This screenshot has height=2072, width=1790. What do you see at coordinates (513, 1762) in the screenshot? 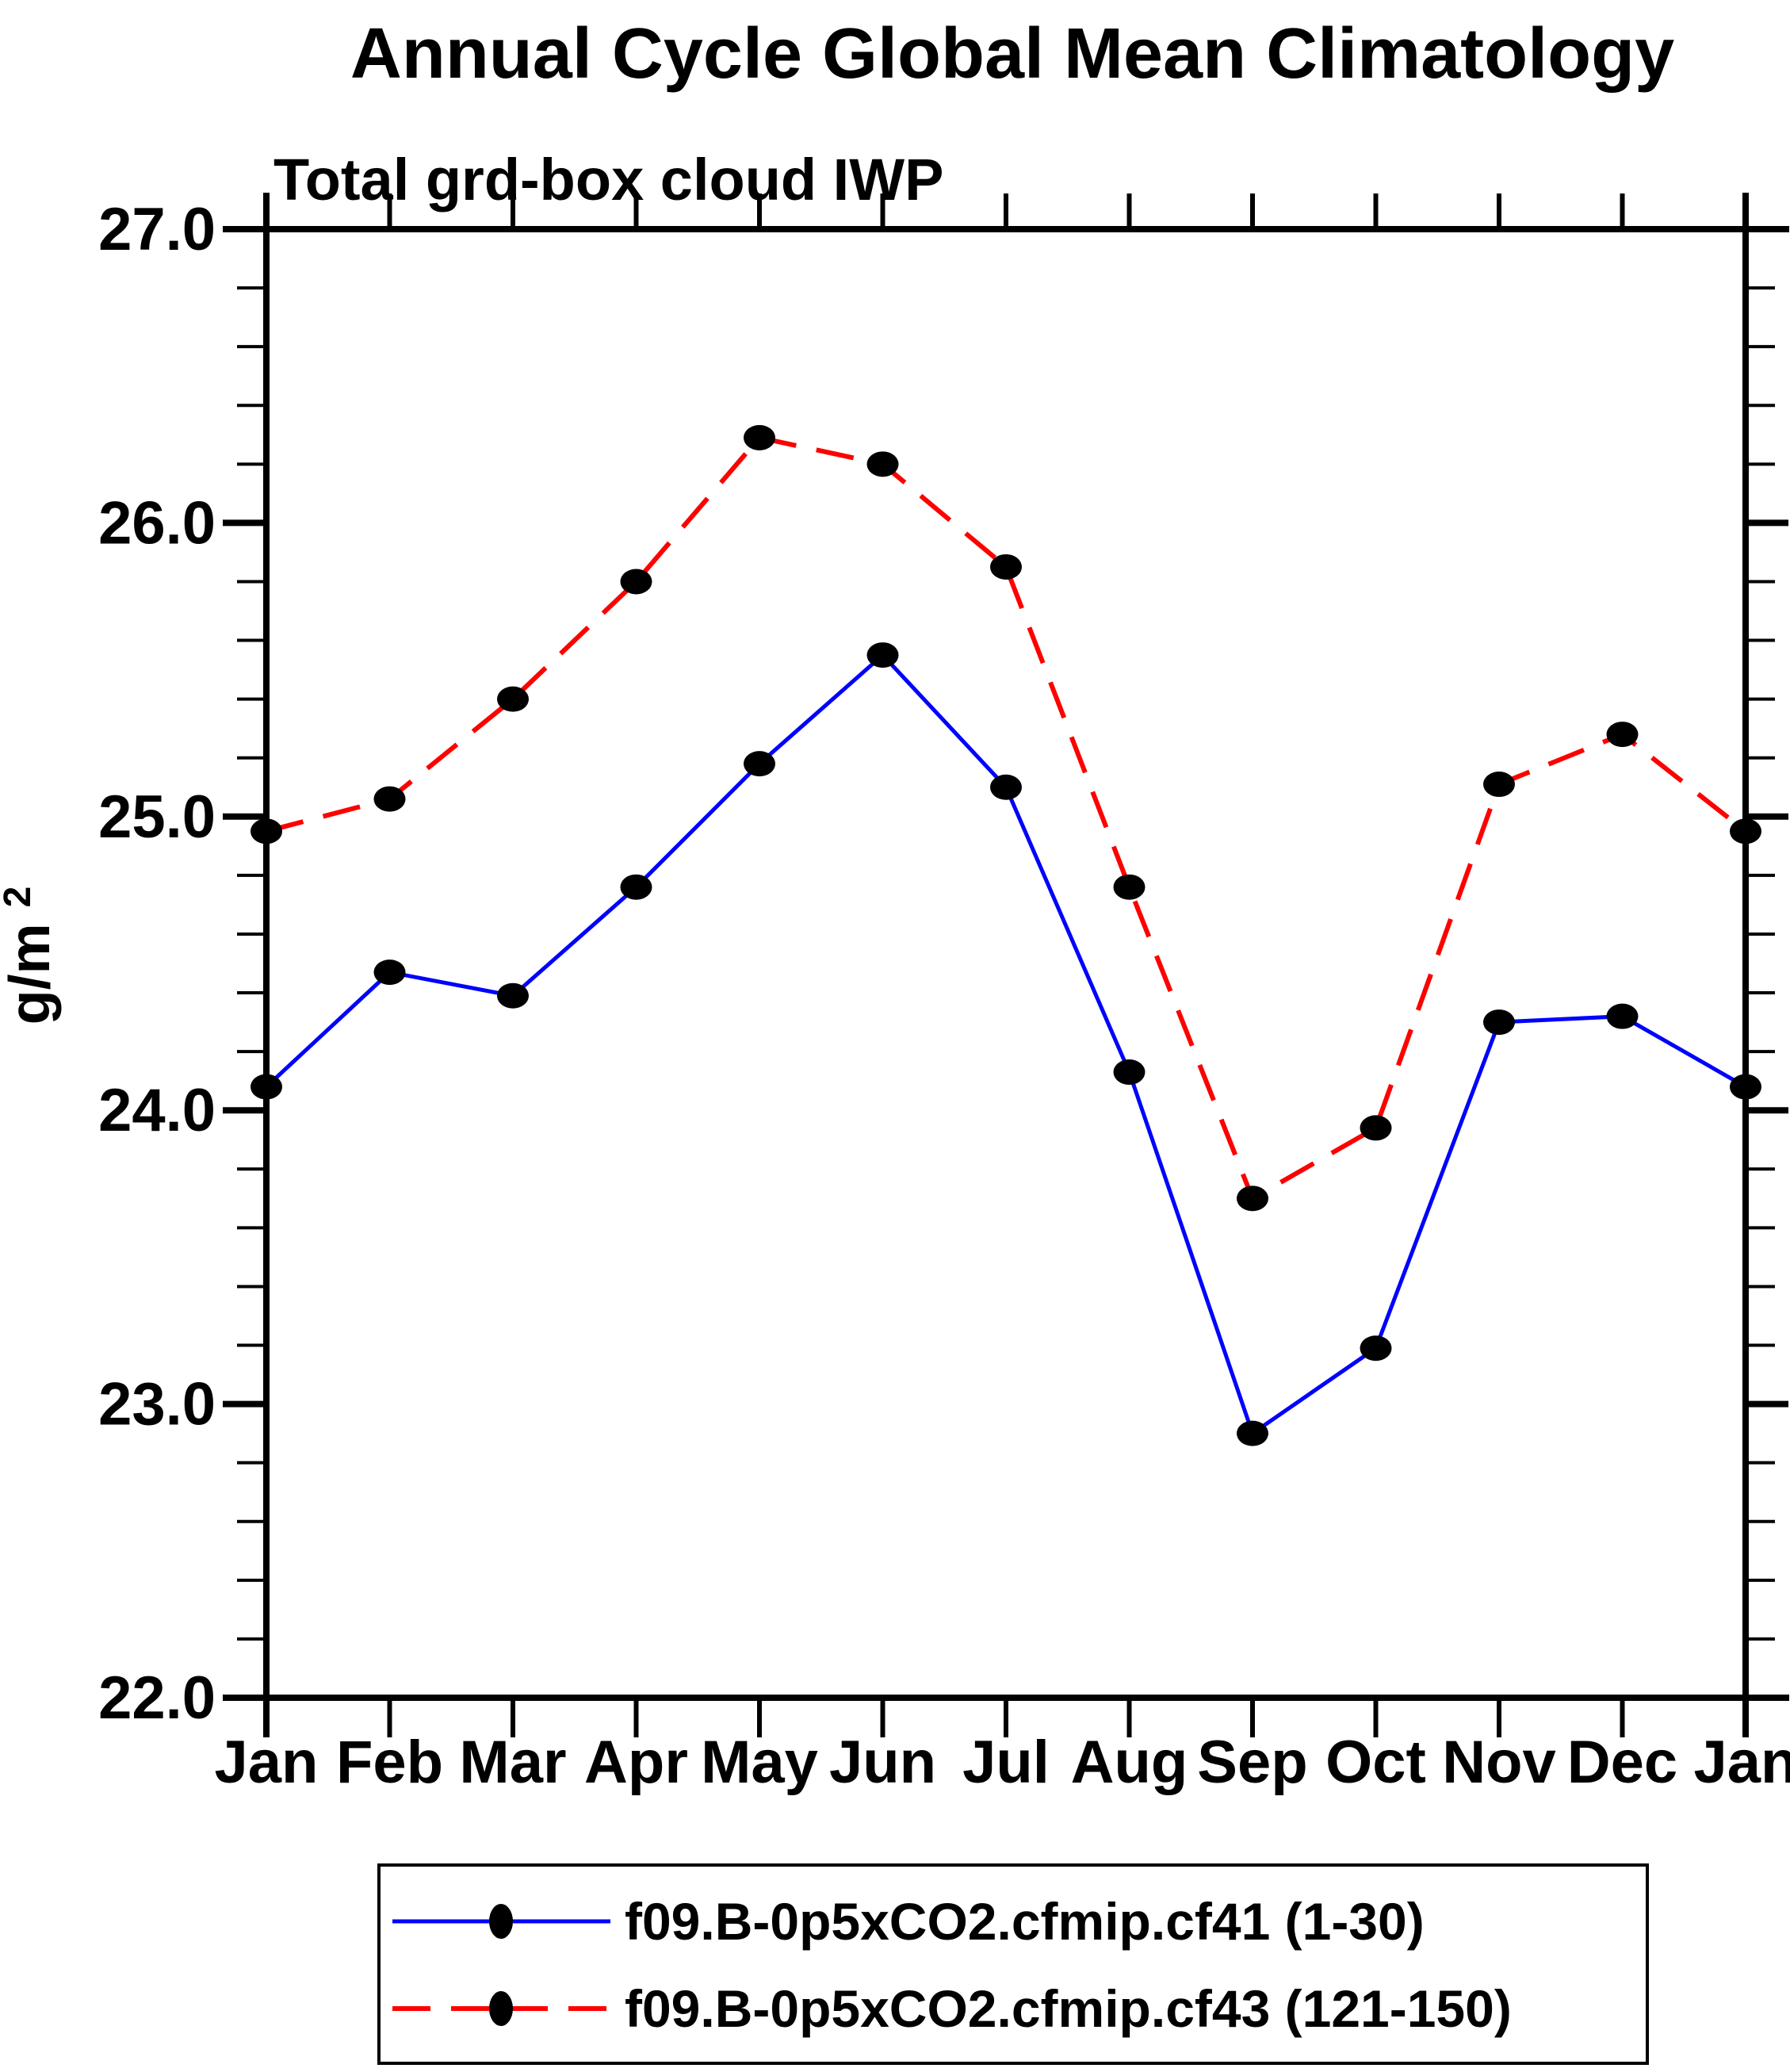
I see `x-tick-label-month: Mar` at bounding box center [513, 1762].